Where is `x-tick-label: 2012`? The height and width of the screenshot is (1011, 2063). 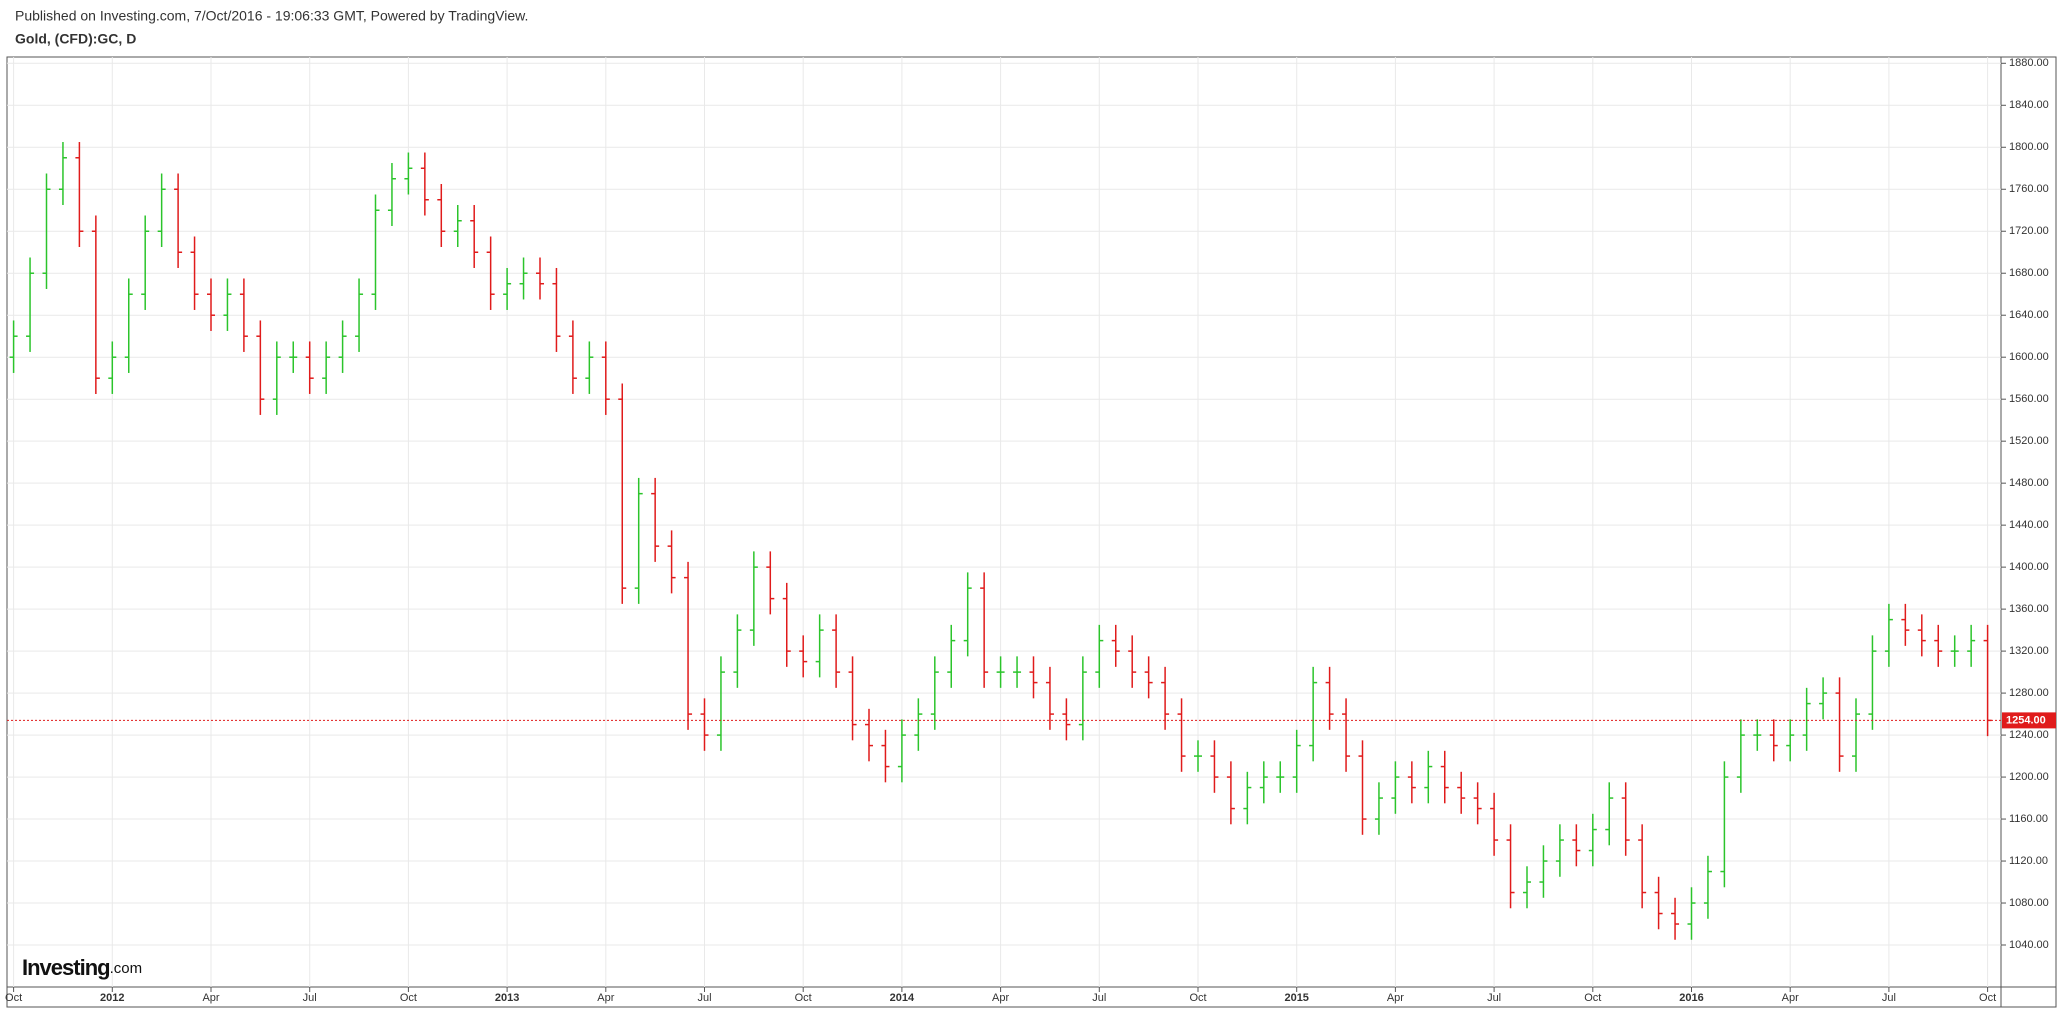 x-tick-label: 2012 is located at coordinates (112, 998).